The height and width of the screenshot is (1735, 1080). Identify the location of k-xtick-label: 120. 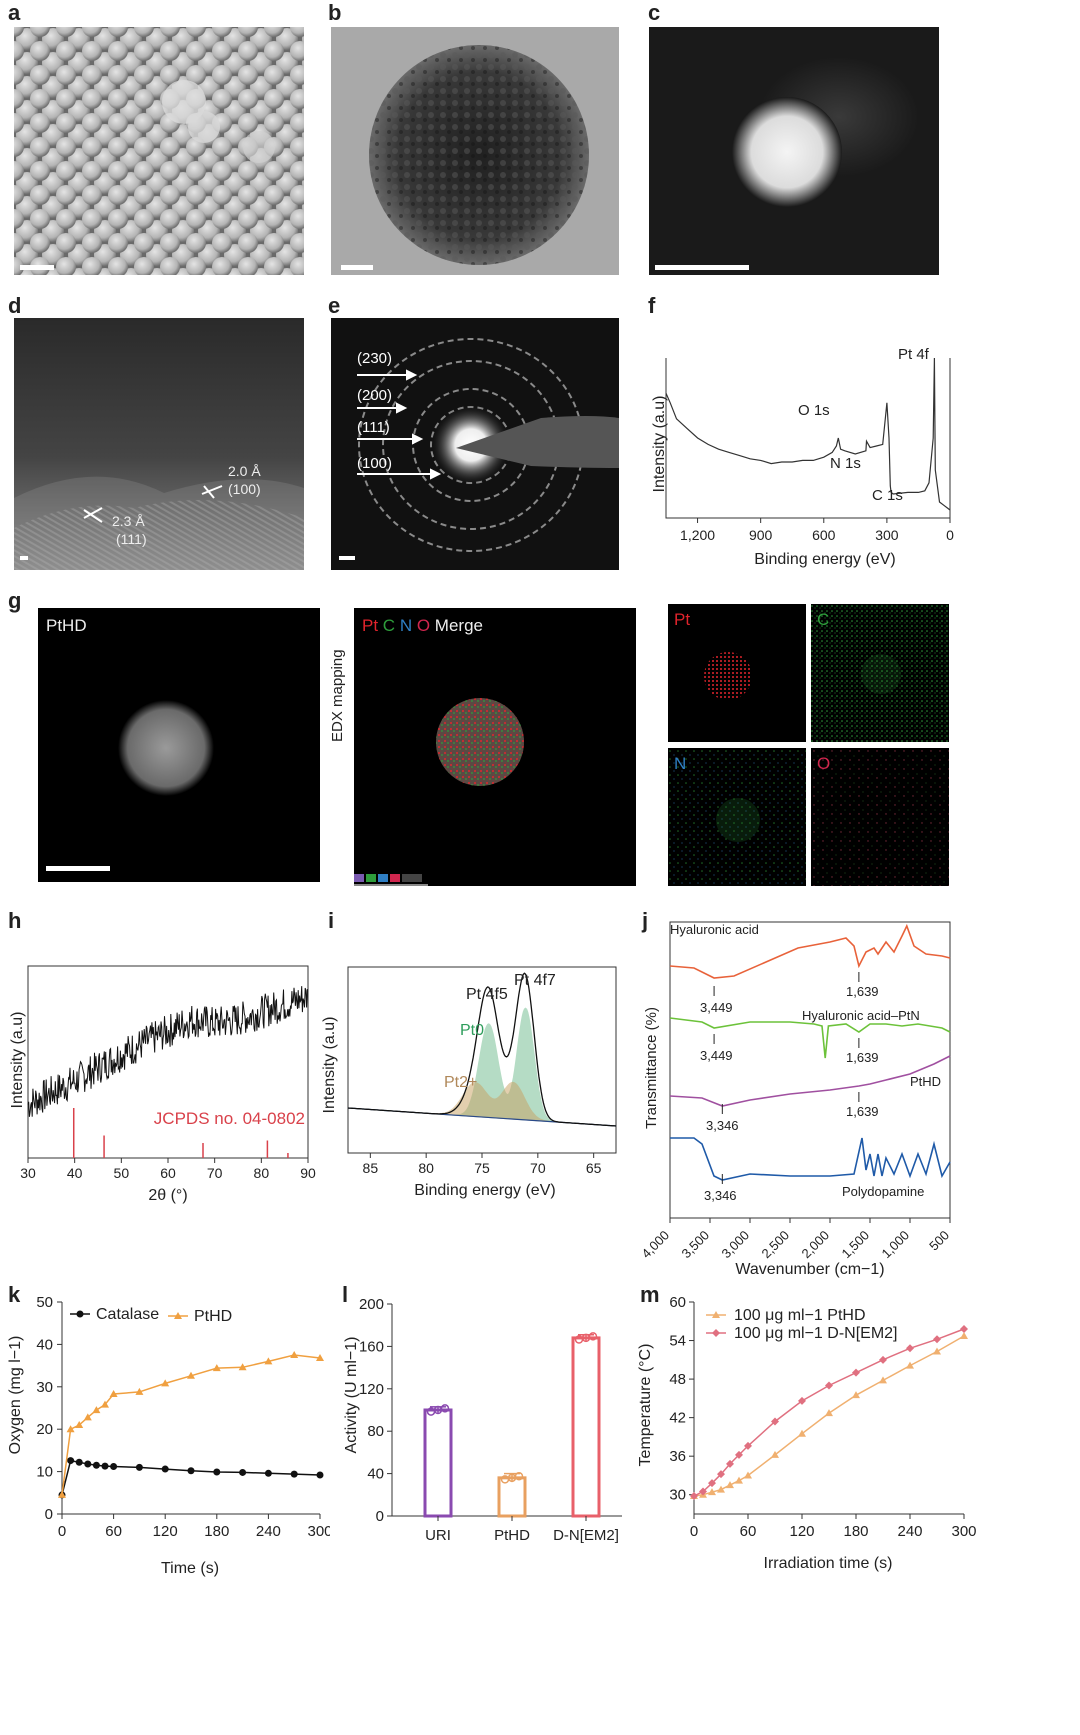
(165, 1531).